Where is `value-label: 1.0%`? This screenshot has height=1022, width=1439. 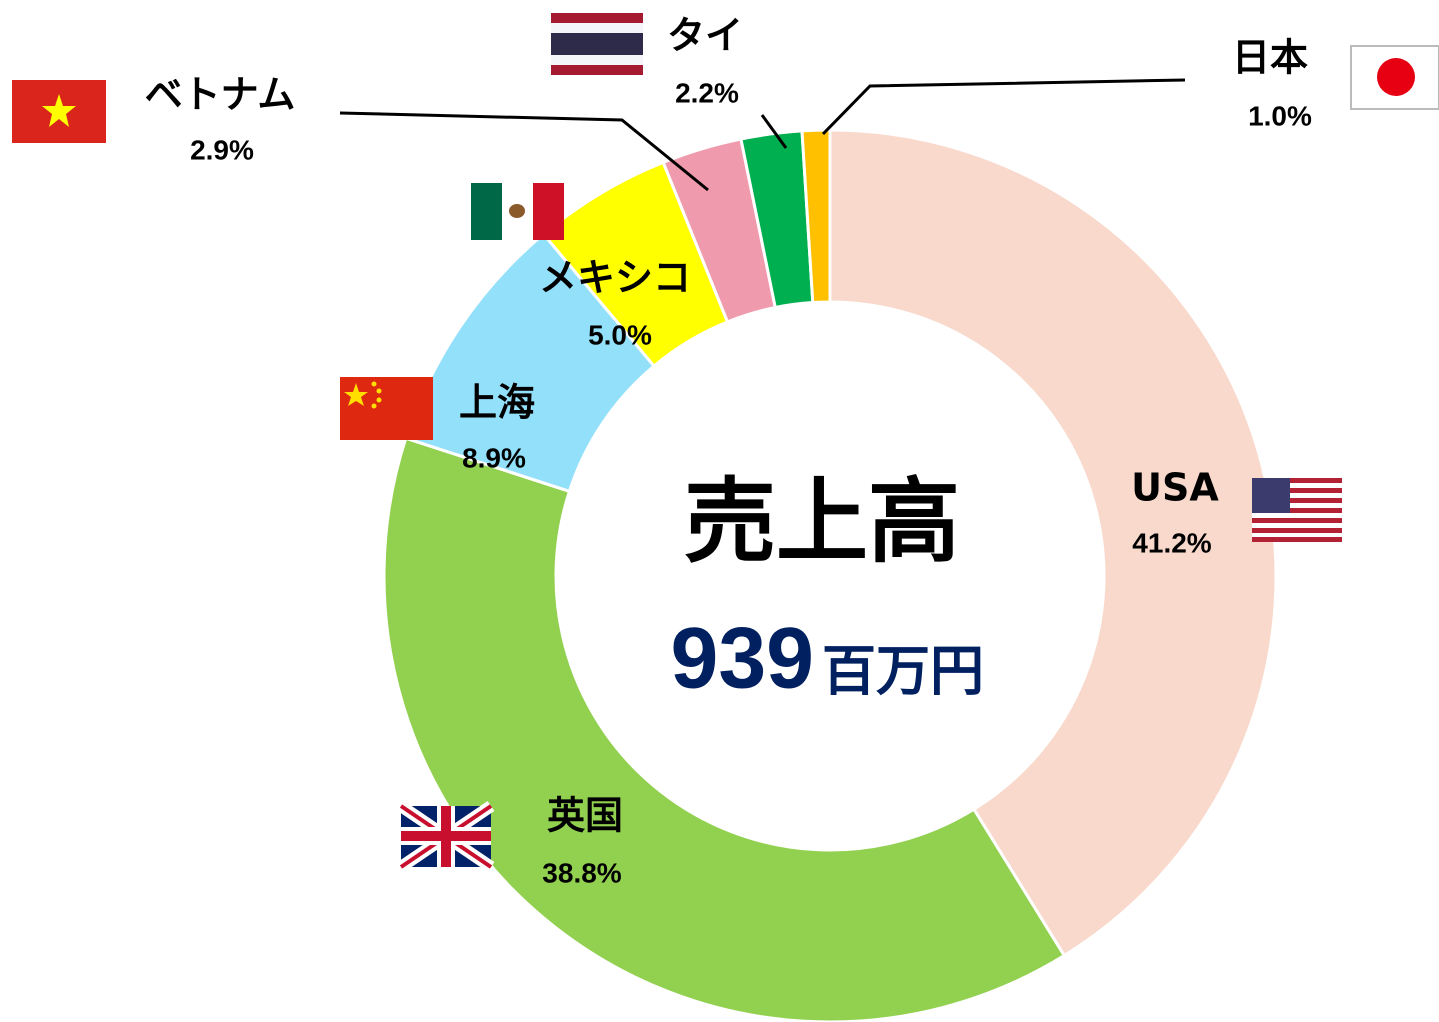
value-label: 1.0% is located at coordinates (1280, 115).